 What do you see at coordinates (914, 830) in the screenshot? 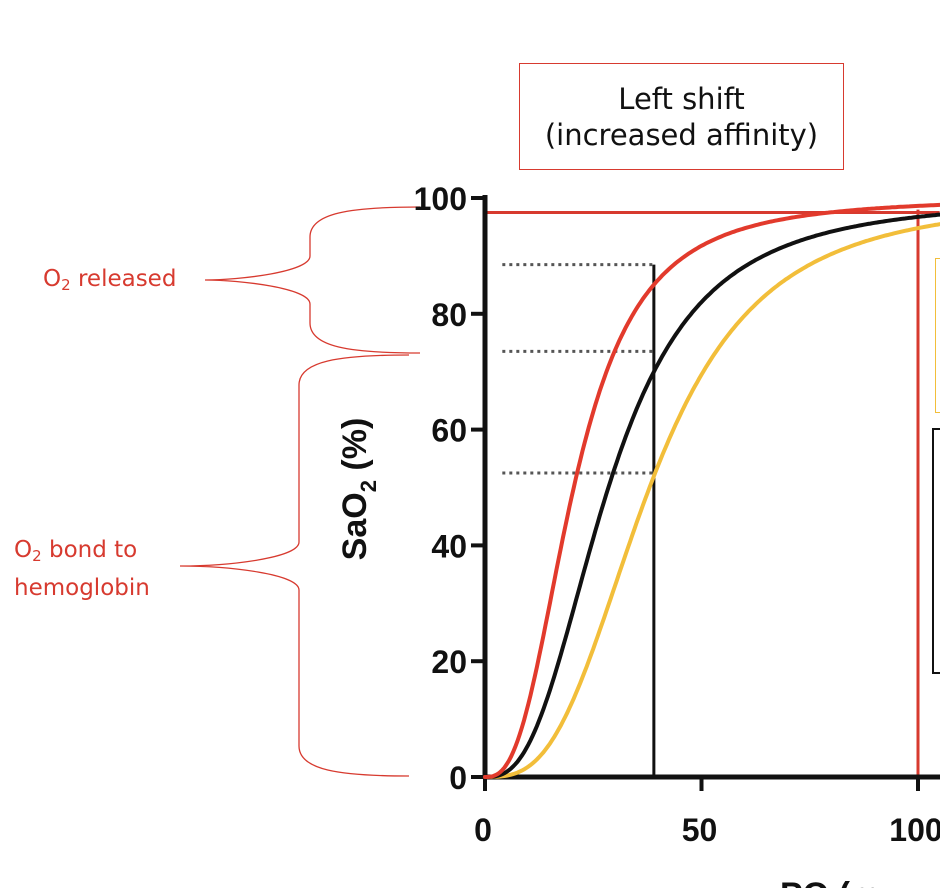
I see `x-tick-label-100: 100` at bounding box center [914, 830].